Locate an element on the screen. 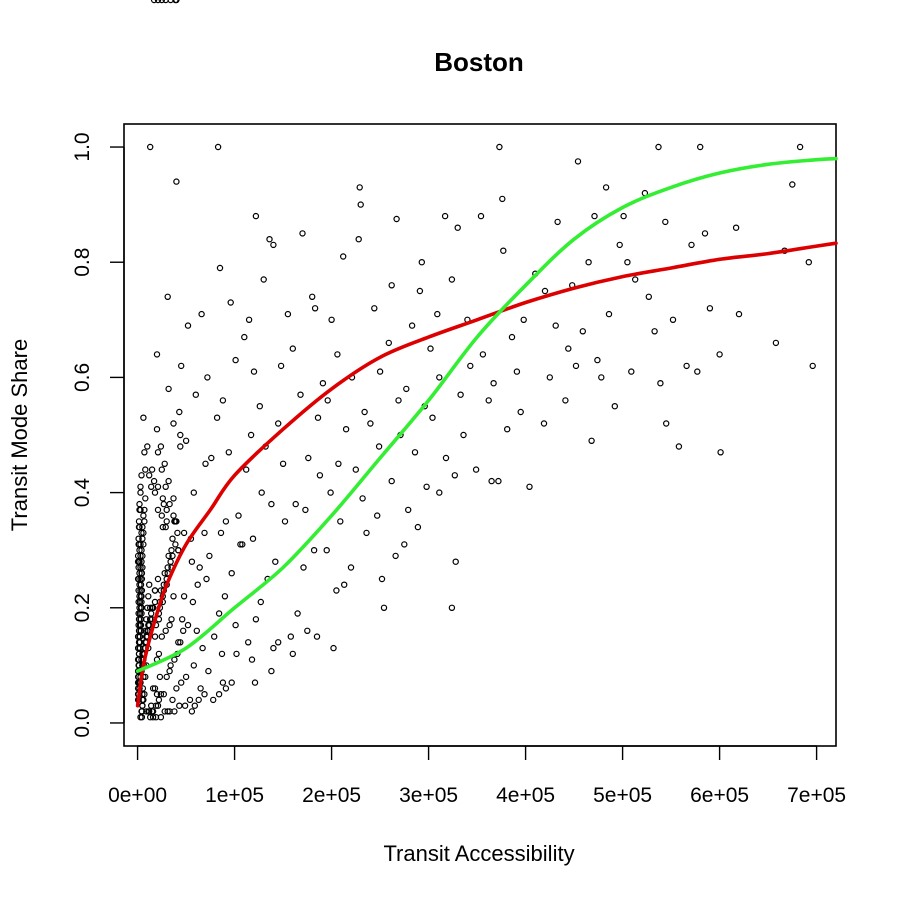 This screenshot has width=900, height=900. y-tick-label: 0.8 is located at coordinates (82, 262).